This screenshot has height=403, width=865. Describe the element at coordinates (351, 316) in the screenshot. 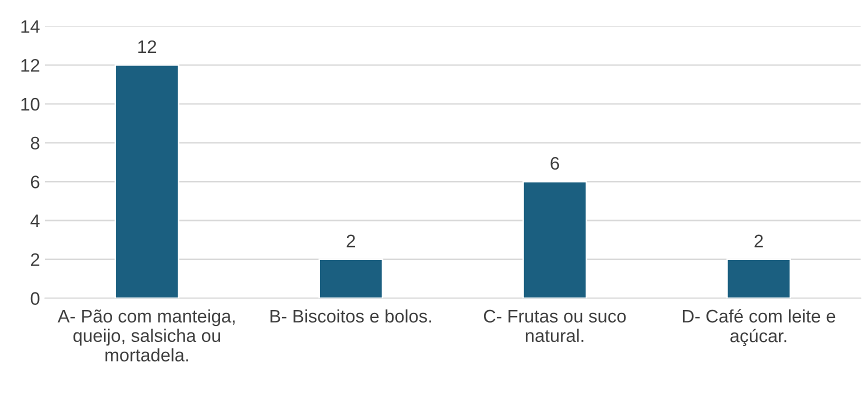

I see `x-tick-label: B- Biscoitos e bolos.` at that location.